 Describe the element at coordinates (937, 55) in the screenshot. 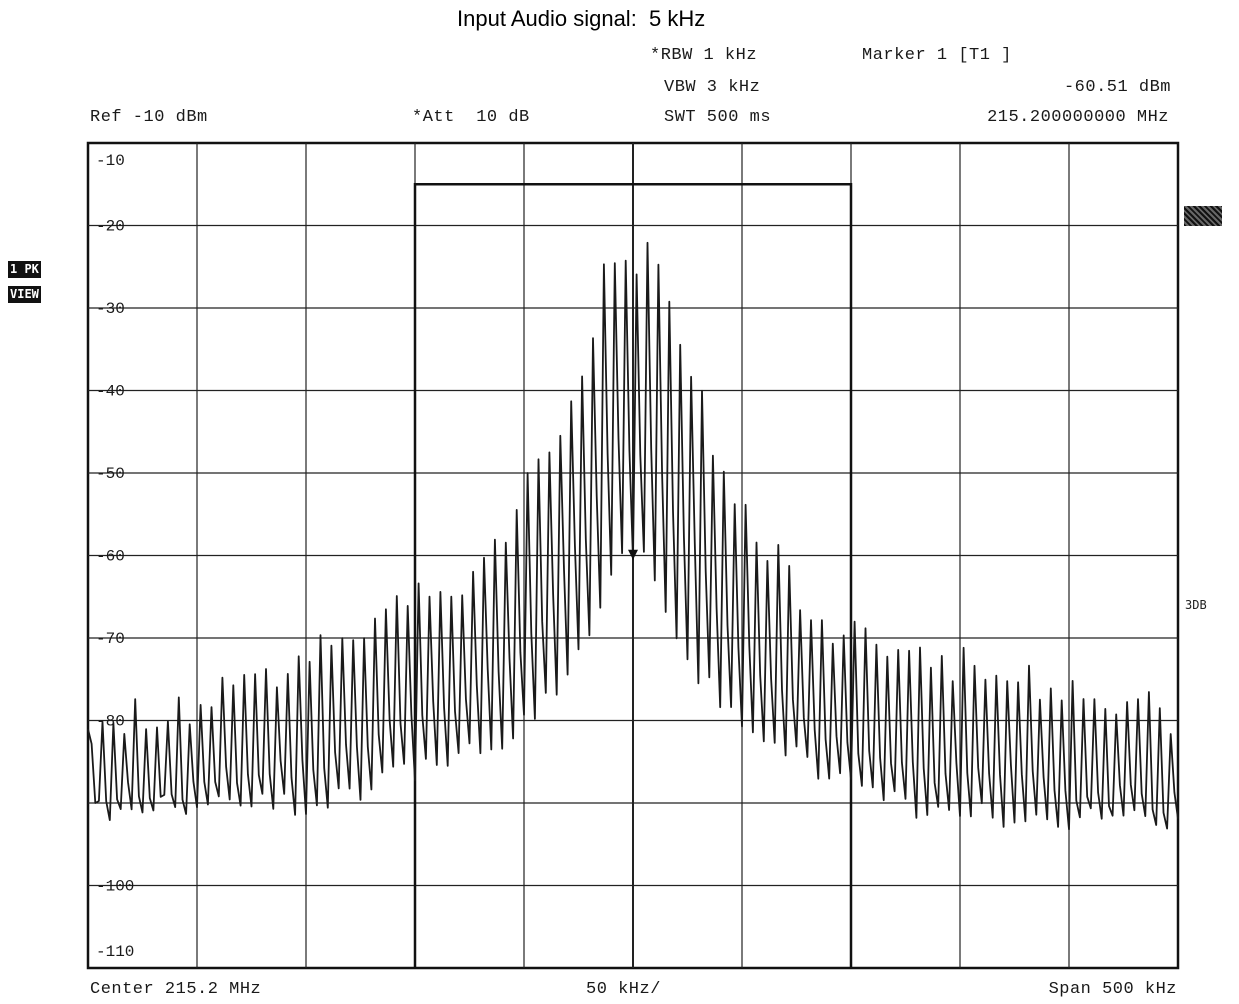

I see `marker-label: Marker 1 [T1 ]` at that location.